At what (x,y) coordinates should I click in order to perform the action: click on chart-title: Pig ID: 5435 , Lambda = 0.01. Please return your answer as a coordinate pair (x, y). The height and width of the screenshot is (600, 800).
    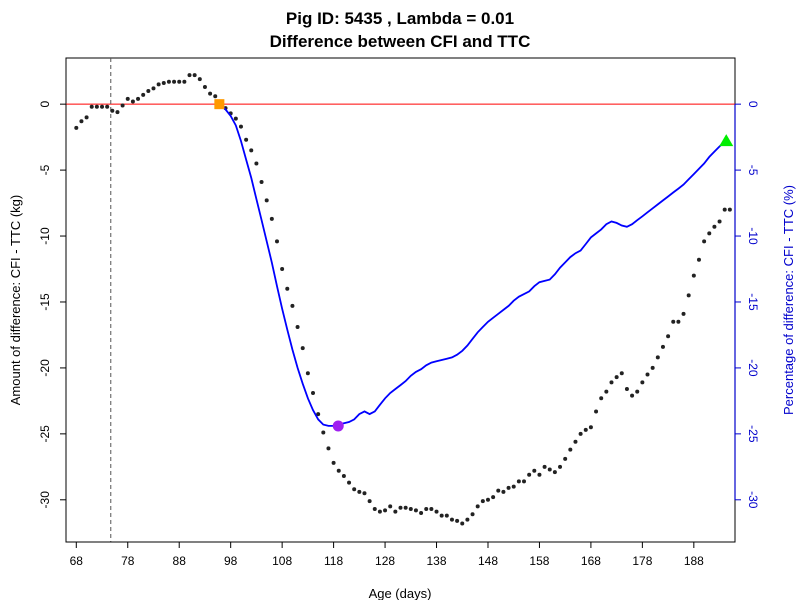
    Looking at the image, I should click on (400, 18).